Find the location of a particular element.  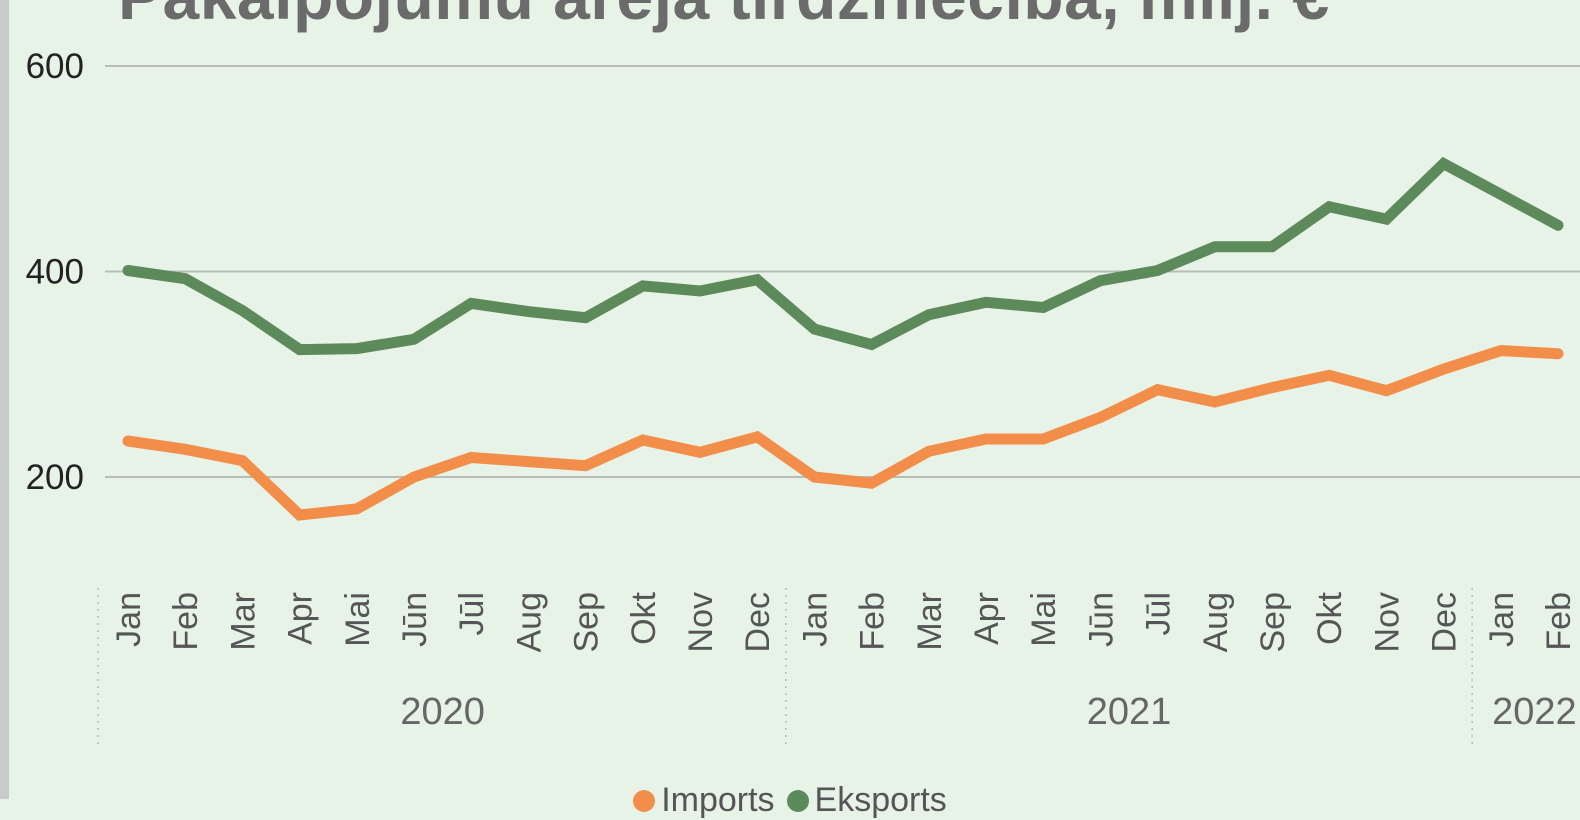

legend-marker-eksports is located at coordinates (797, 800).